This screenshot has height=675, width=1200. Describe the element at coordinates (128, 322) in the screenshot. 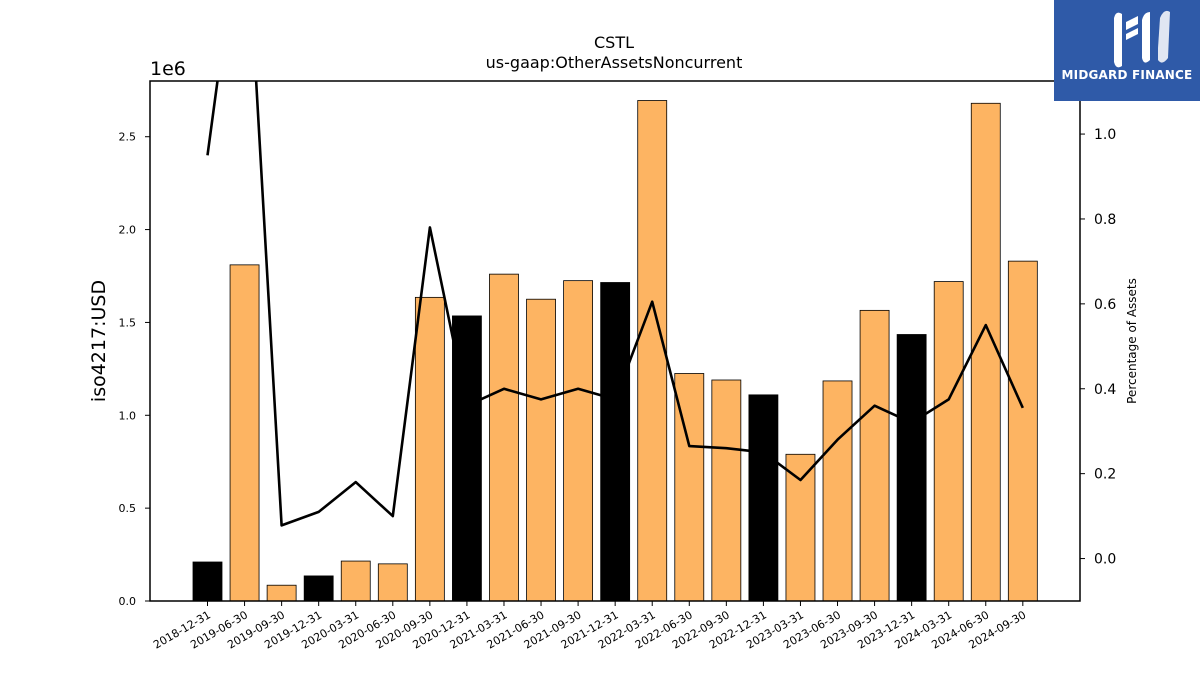

I see `y-tick-label: 1.5` at that location.